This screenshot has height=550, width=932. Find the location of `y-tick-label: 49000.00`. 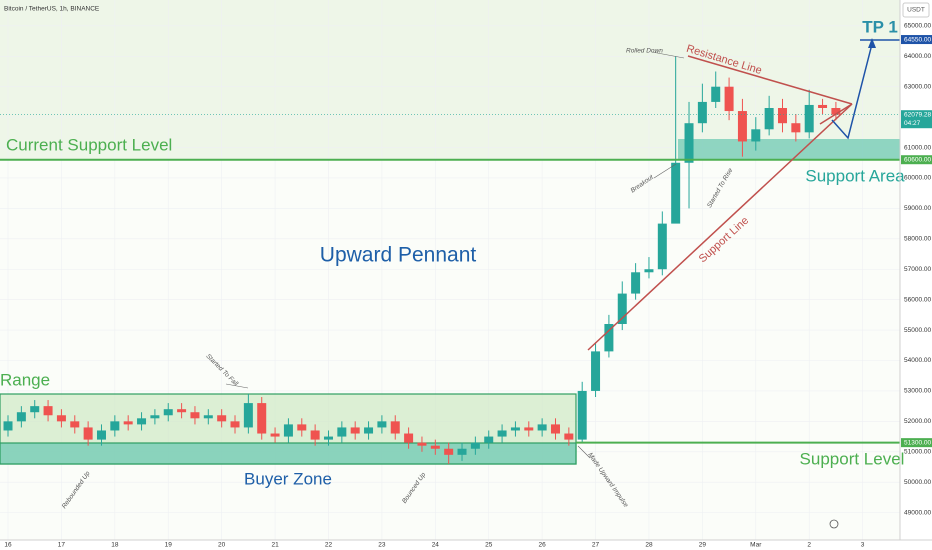

y-tick-label: 49000.00 is located at coordinates (917, 512).